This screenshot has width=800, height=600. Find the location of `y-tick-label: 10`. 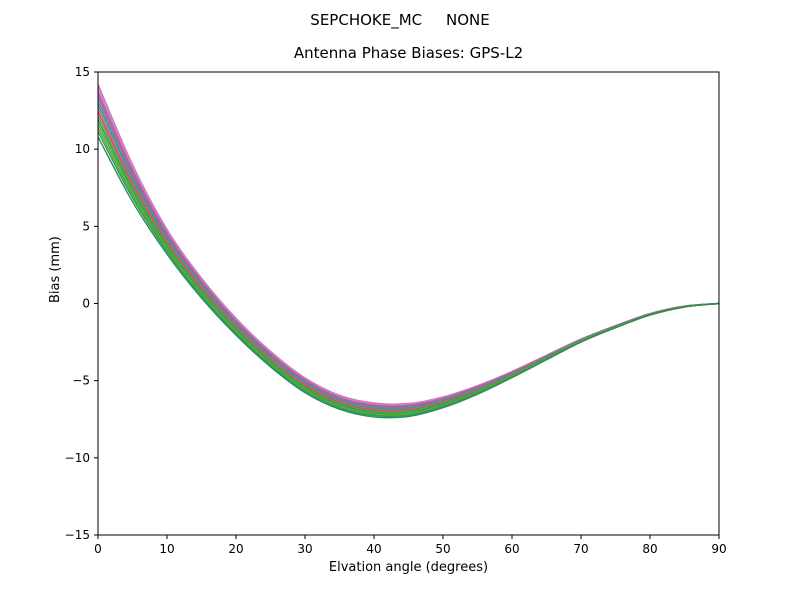

y-tick-label: 10 is located at coordinates (82, 149).